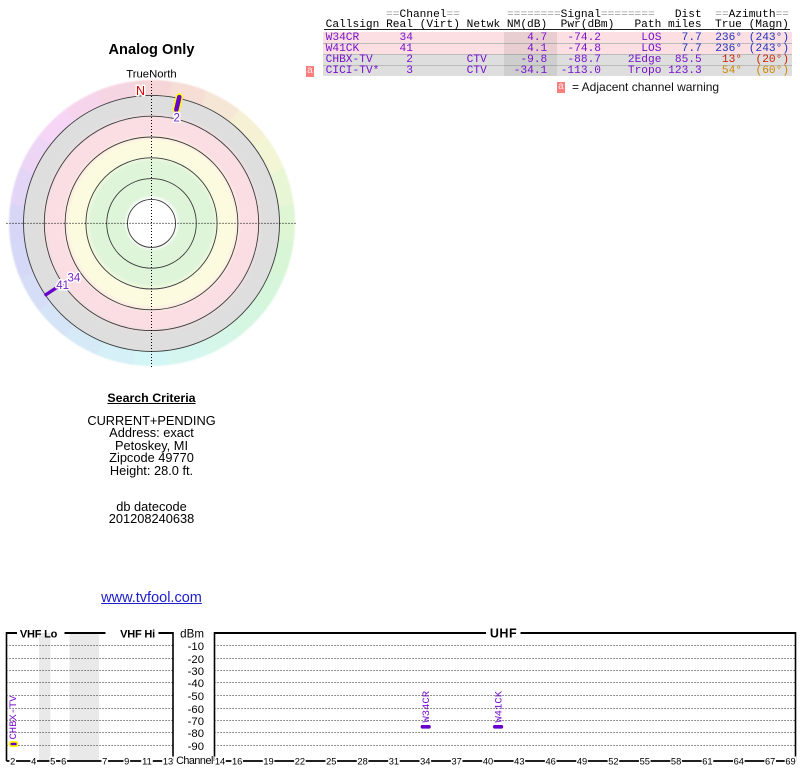  Describe the element at coordinates (519, 761) in the screenshot. I see `svg-text: 43` at that location.